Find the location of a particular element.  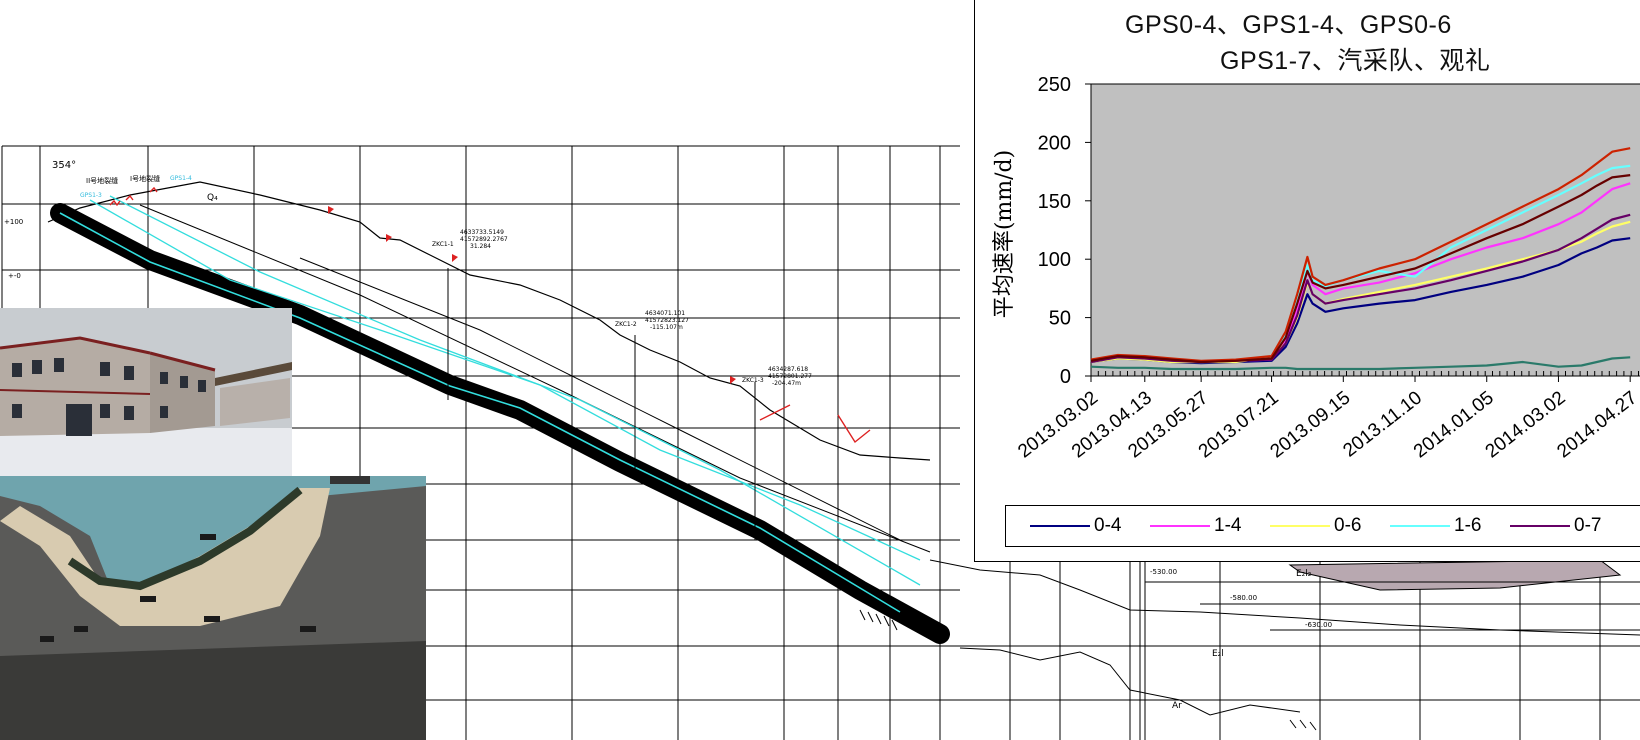

hatch-area is located at coordinates (1088, 670).